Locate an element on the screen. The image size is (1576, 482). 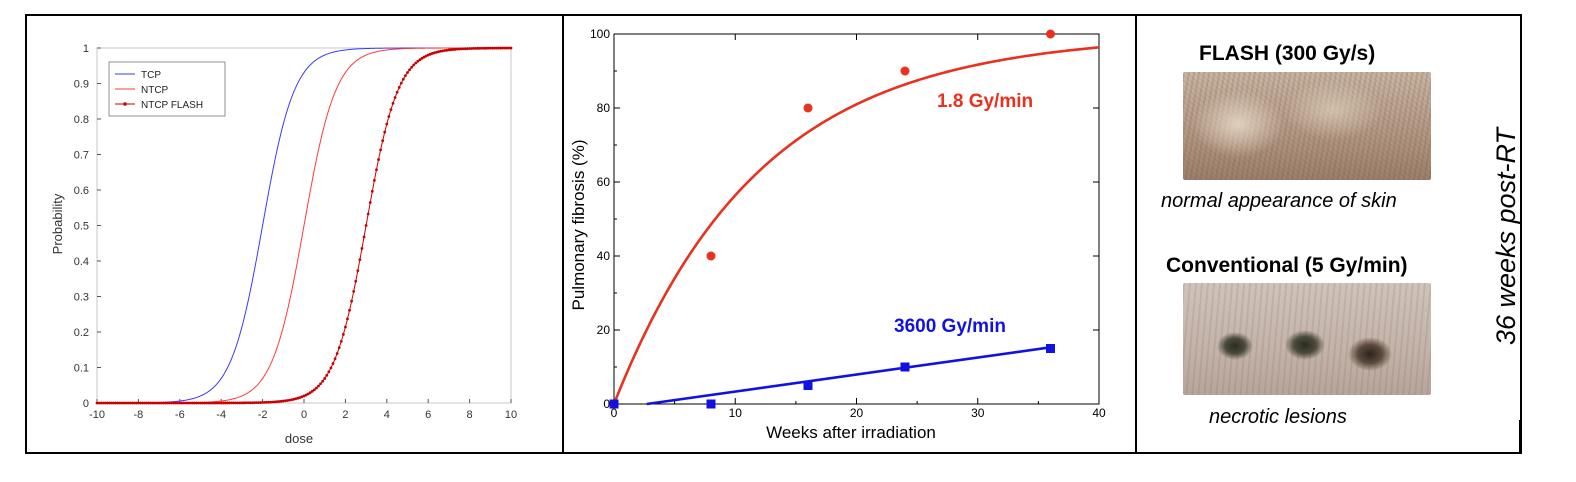
chart1-x-tick-label: 6 is located at coordinates (428, 415).